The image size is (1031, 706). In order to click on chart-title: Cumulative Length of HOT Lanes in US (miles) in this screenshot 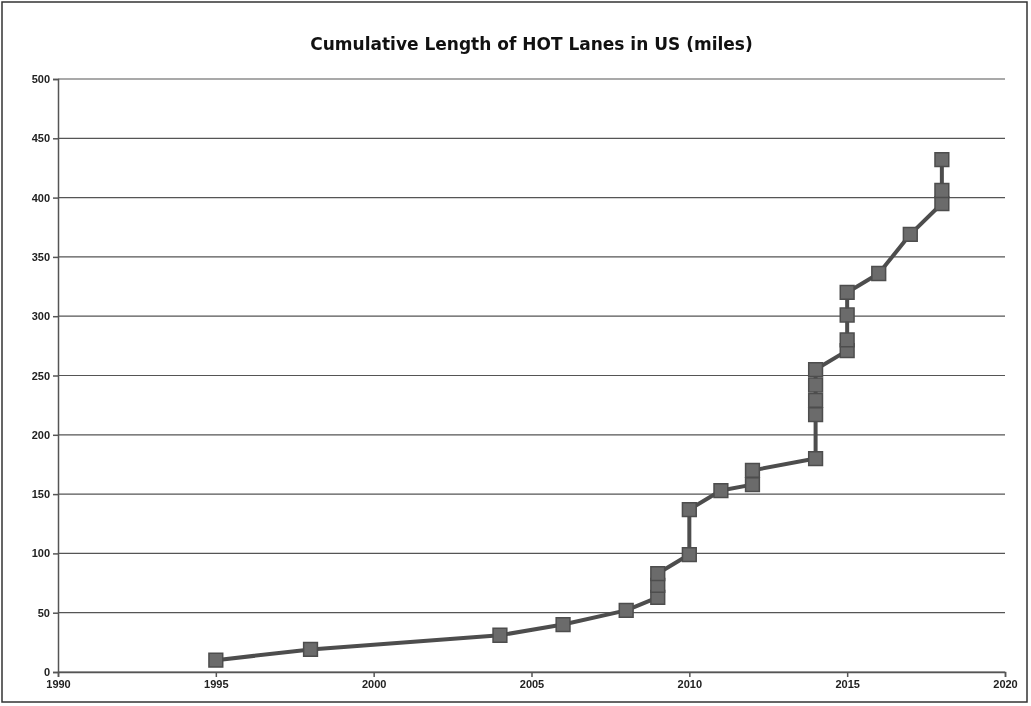, I will do `click(531, 44)`.